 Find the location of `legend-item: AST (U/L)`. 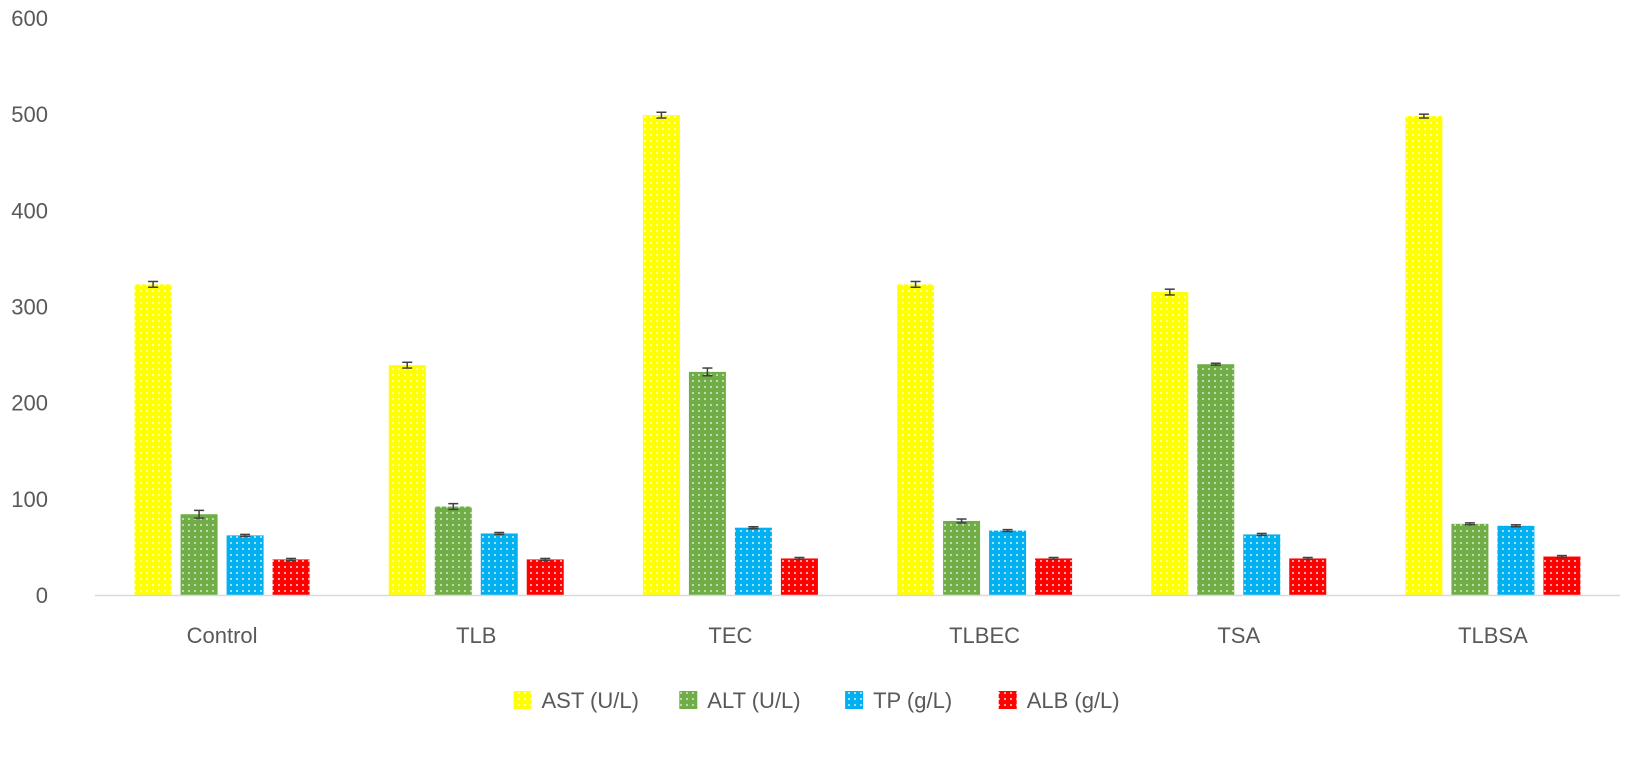

legend-item: AST (U/L) is located at coordinates (576, 700).